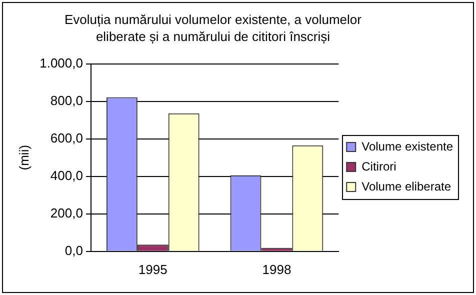 This screenshot has height=295, width=476. I want to click on x-tick-label: 1995, so click(153, 269).